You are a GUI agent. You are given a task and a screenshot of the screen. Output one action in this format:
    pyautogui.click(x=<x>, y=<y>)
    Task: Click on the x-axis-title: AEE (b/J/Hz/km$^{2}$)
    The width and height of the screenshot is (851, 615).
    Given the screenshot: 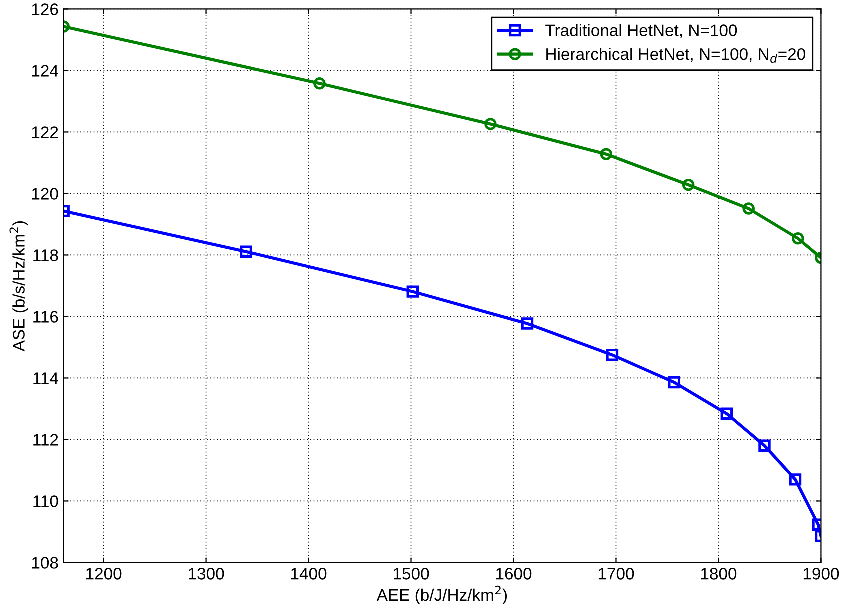 What is the action you would take?
    pyautogui.click(x=442, y=595)
    